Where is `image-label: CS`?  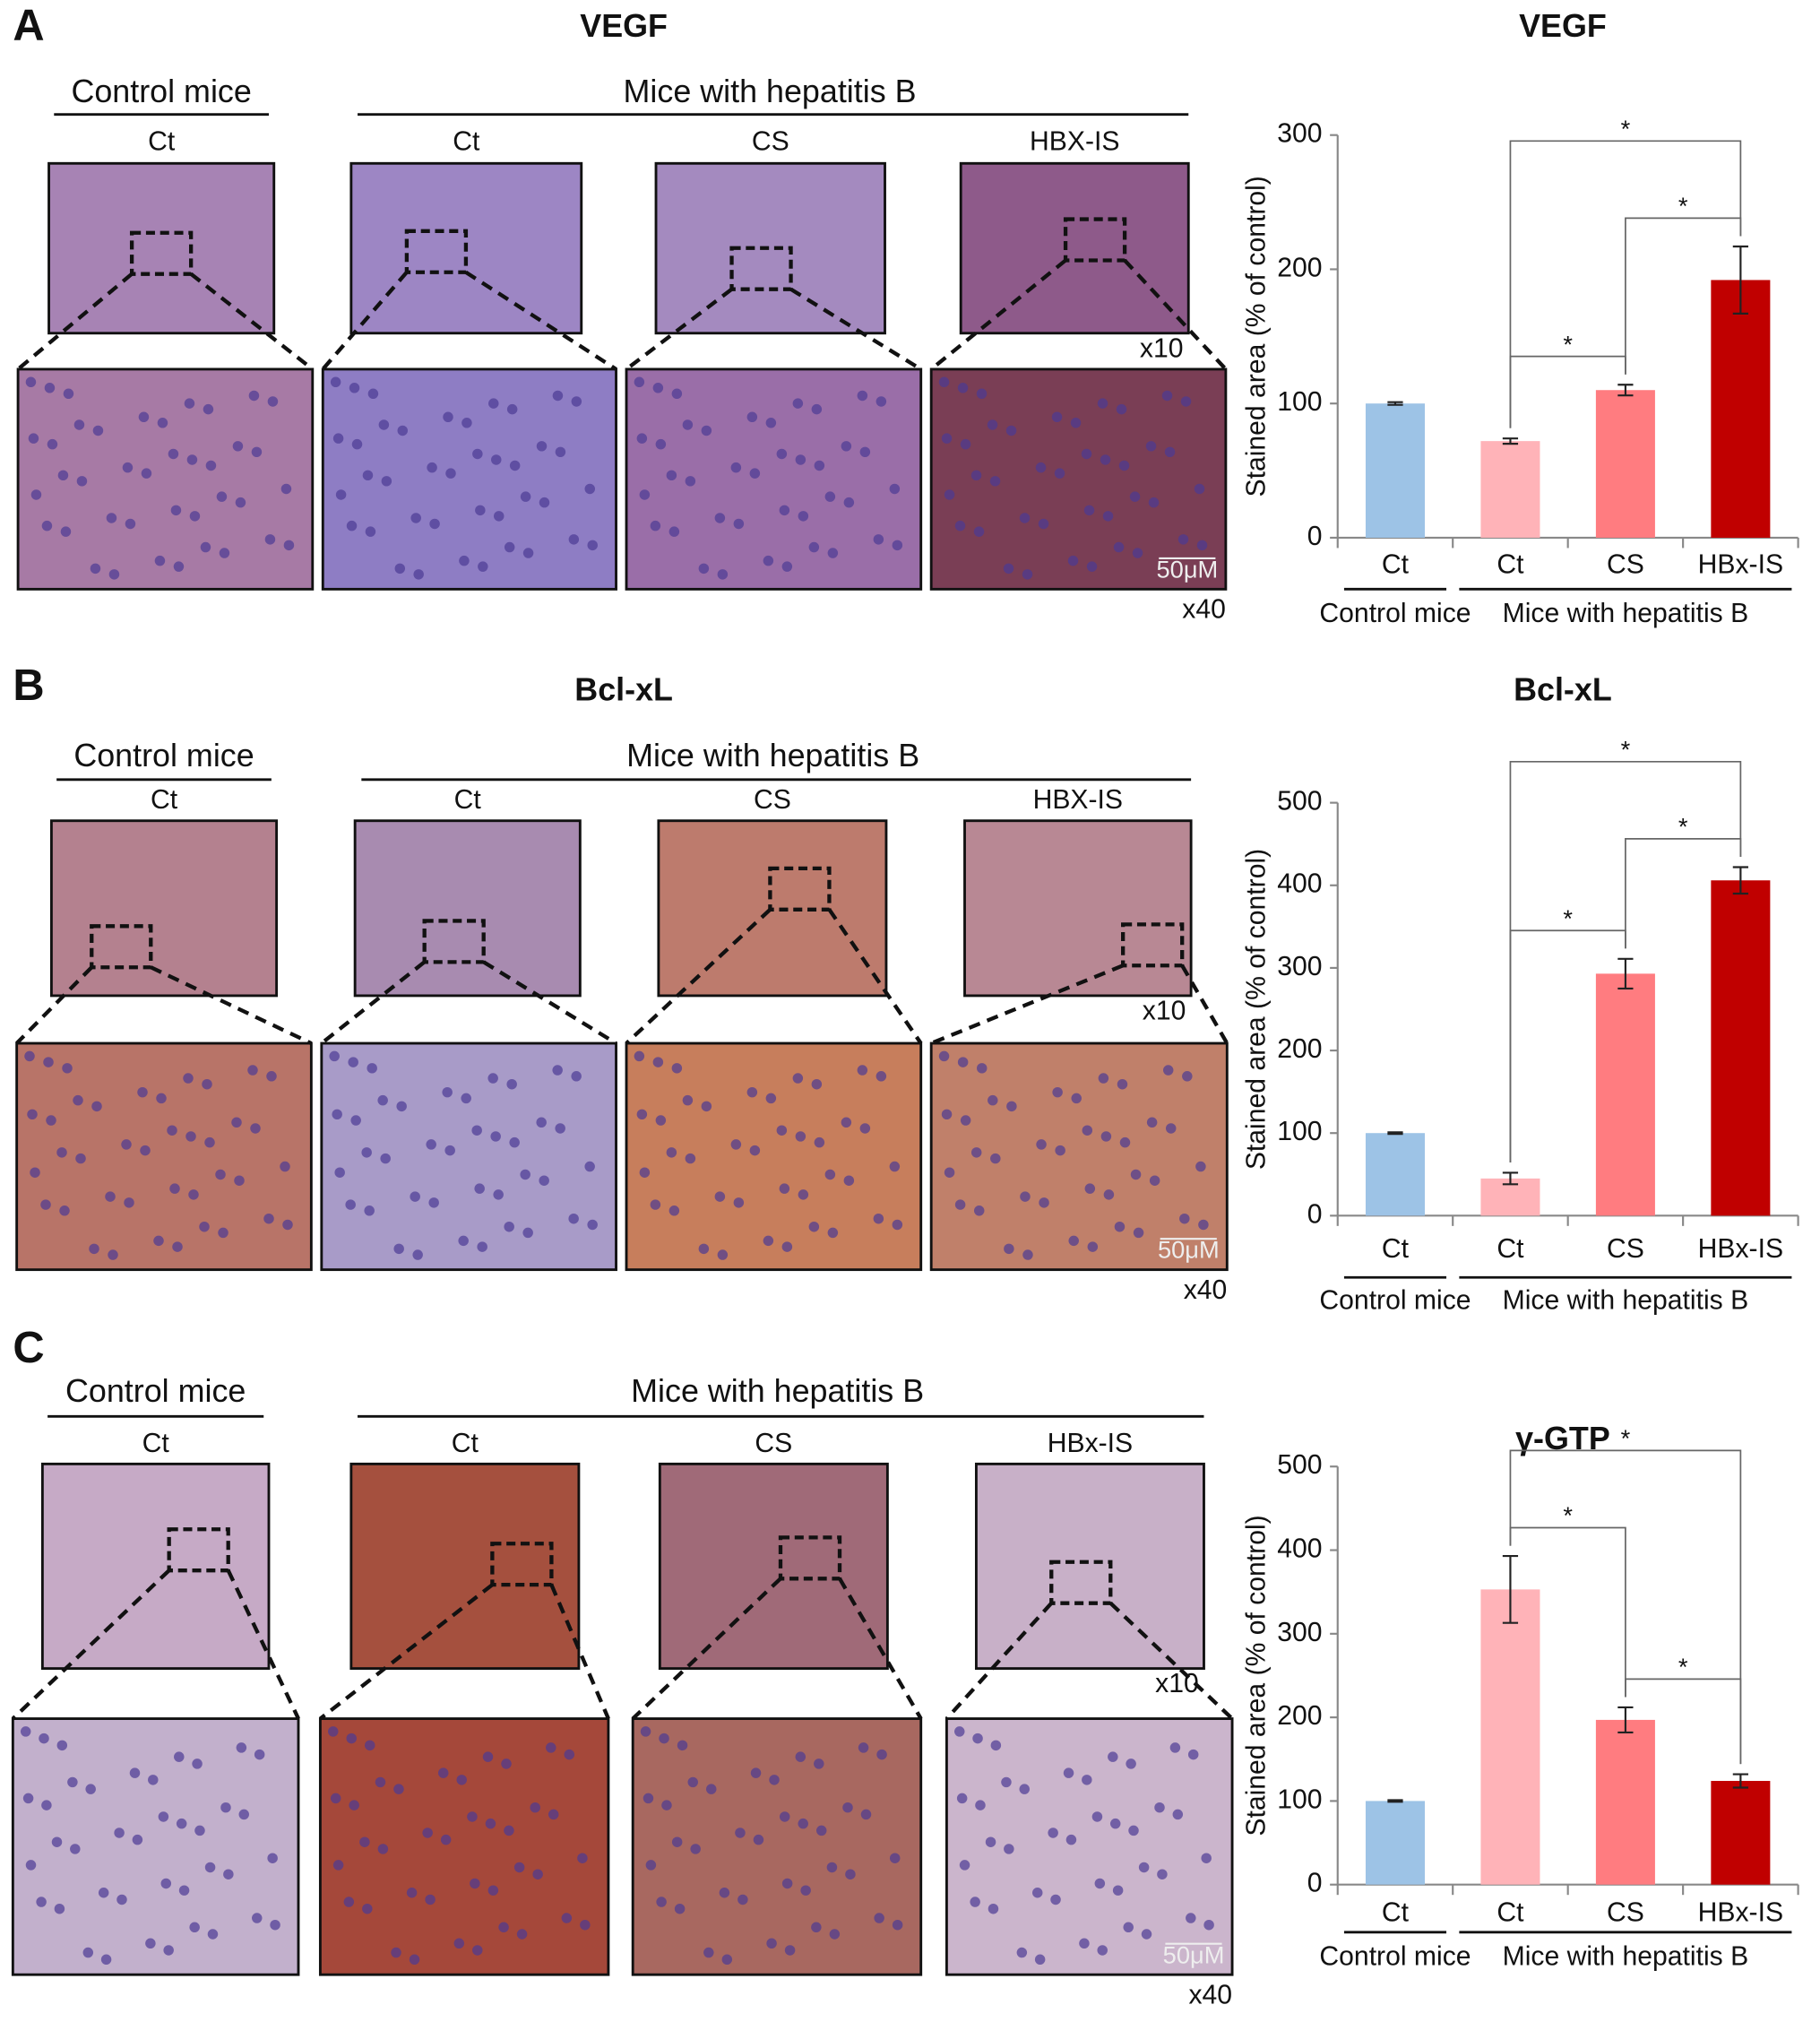
image-label: CS is located at coordinates (770, 141).